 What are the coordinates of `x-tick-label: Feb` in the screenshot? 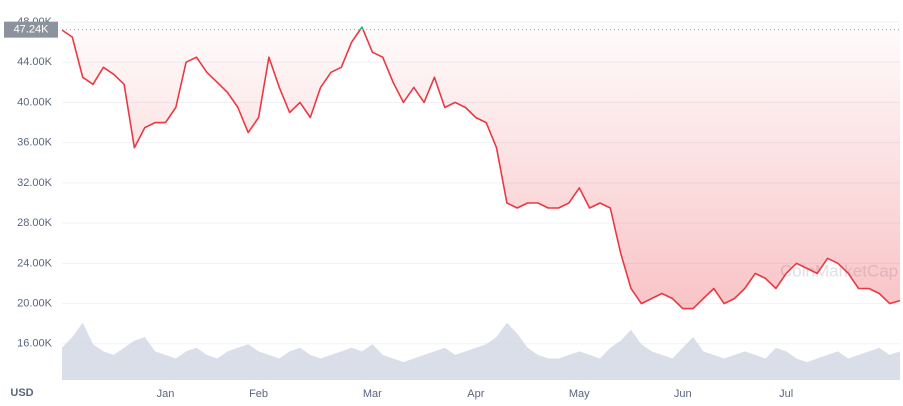 It's located at (258, 394).